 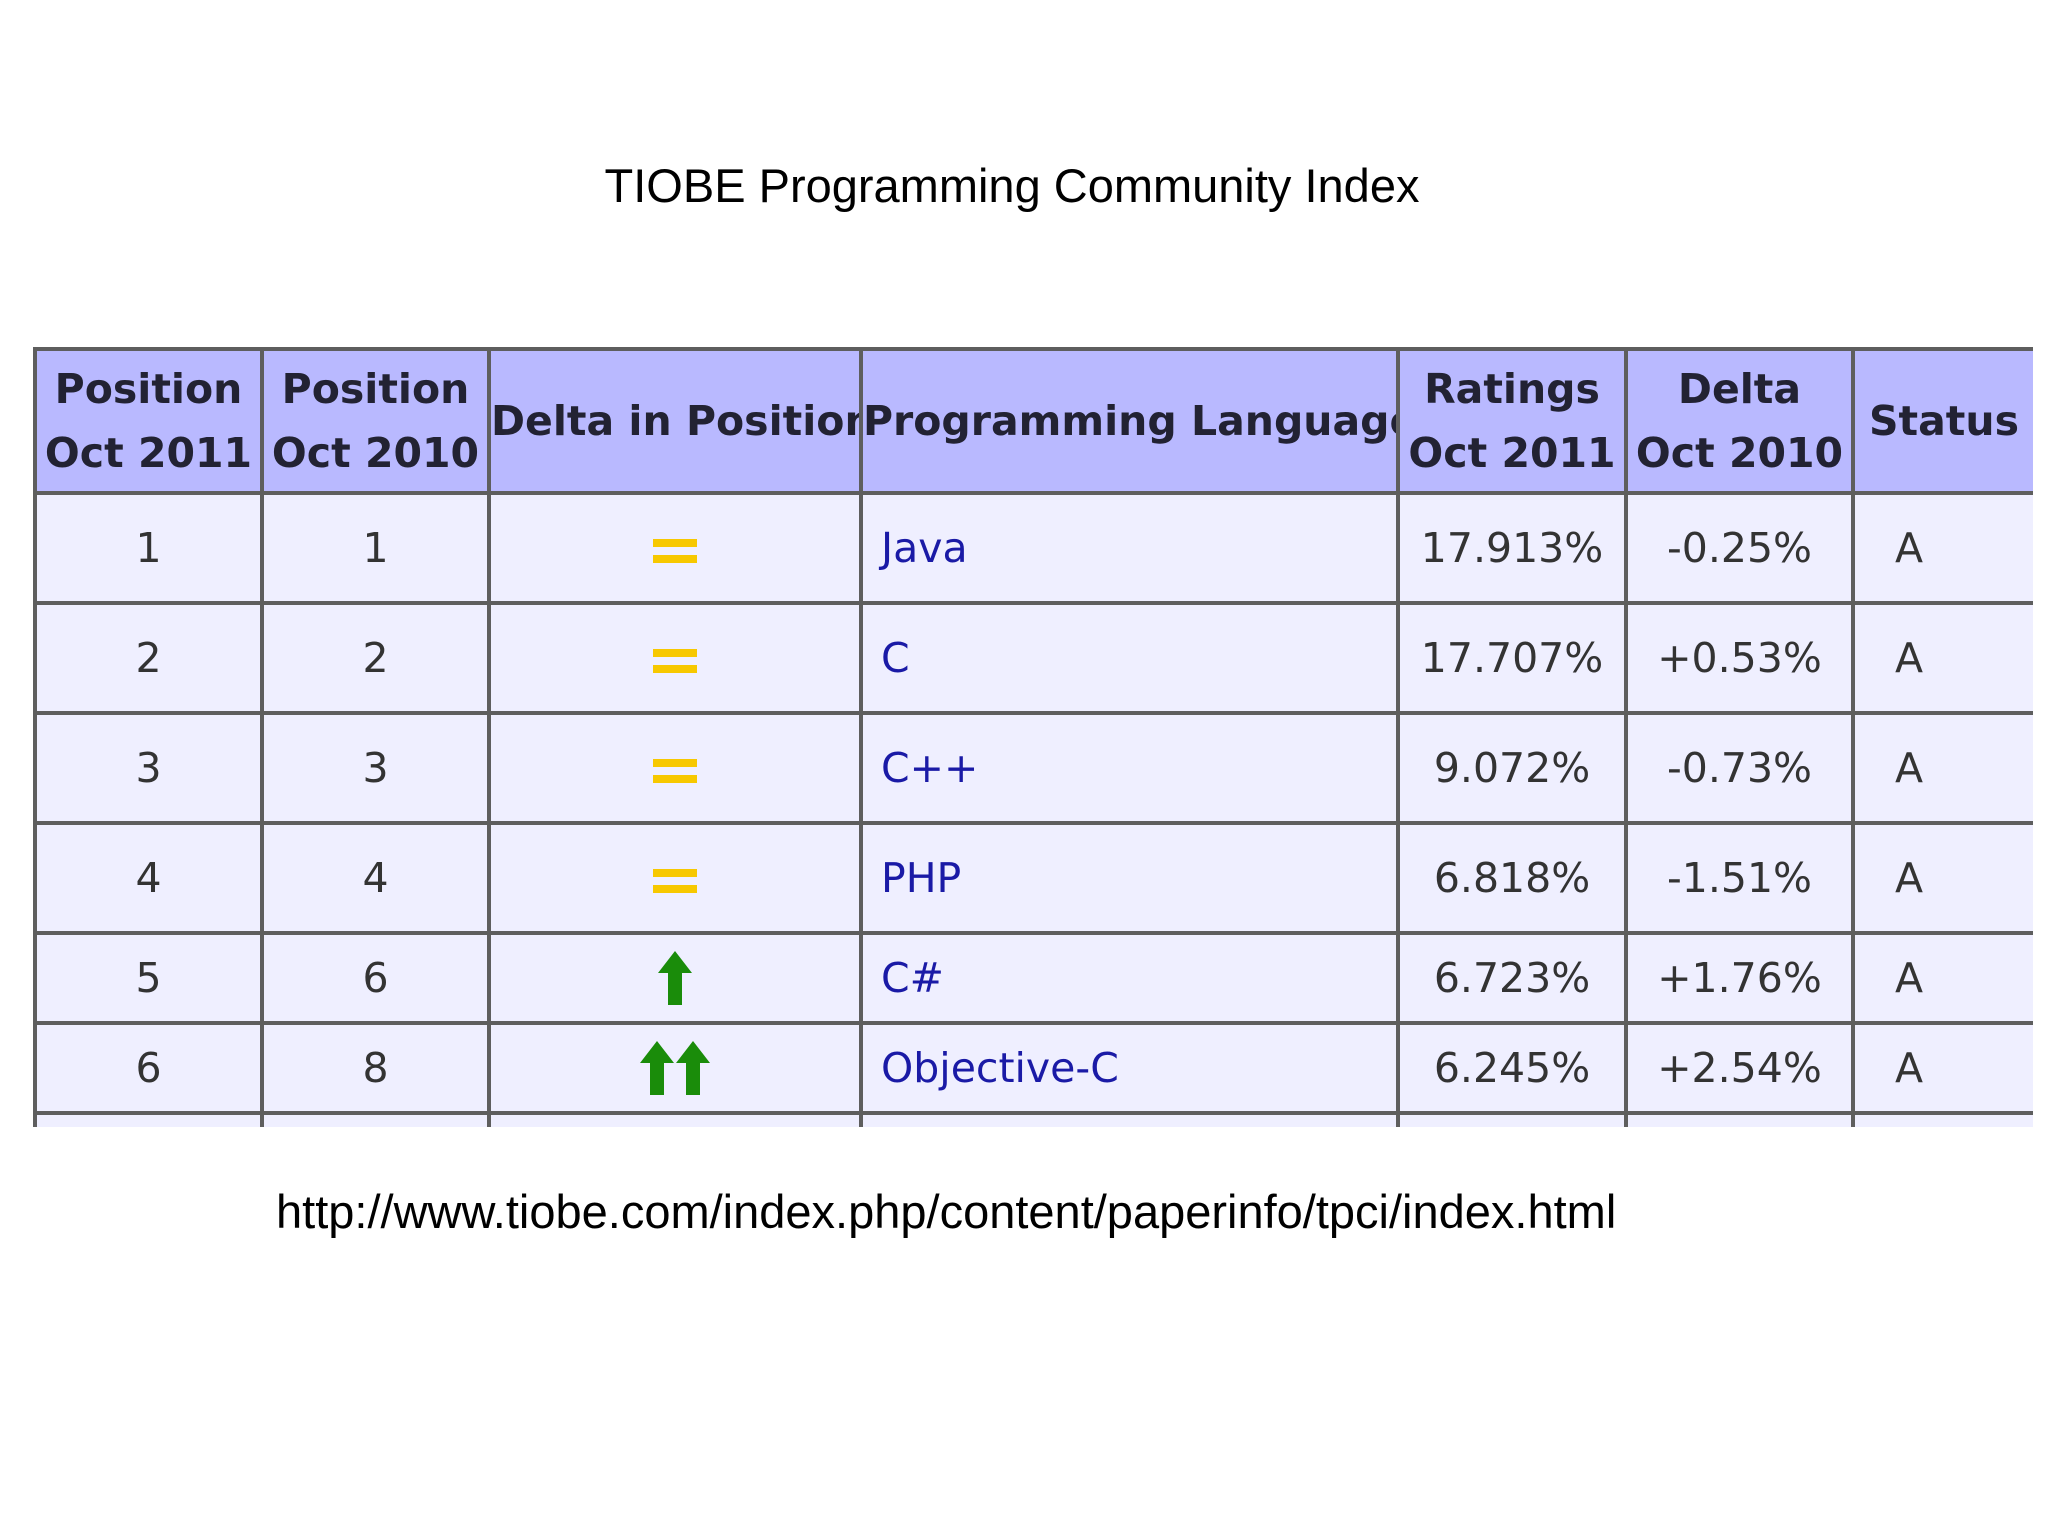 What do you see at coordinates (1512, 658) in the screenshot?
I see `rating-cell: 17.707%` at bounding box center [1512, 658].